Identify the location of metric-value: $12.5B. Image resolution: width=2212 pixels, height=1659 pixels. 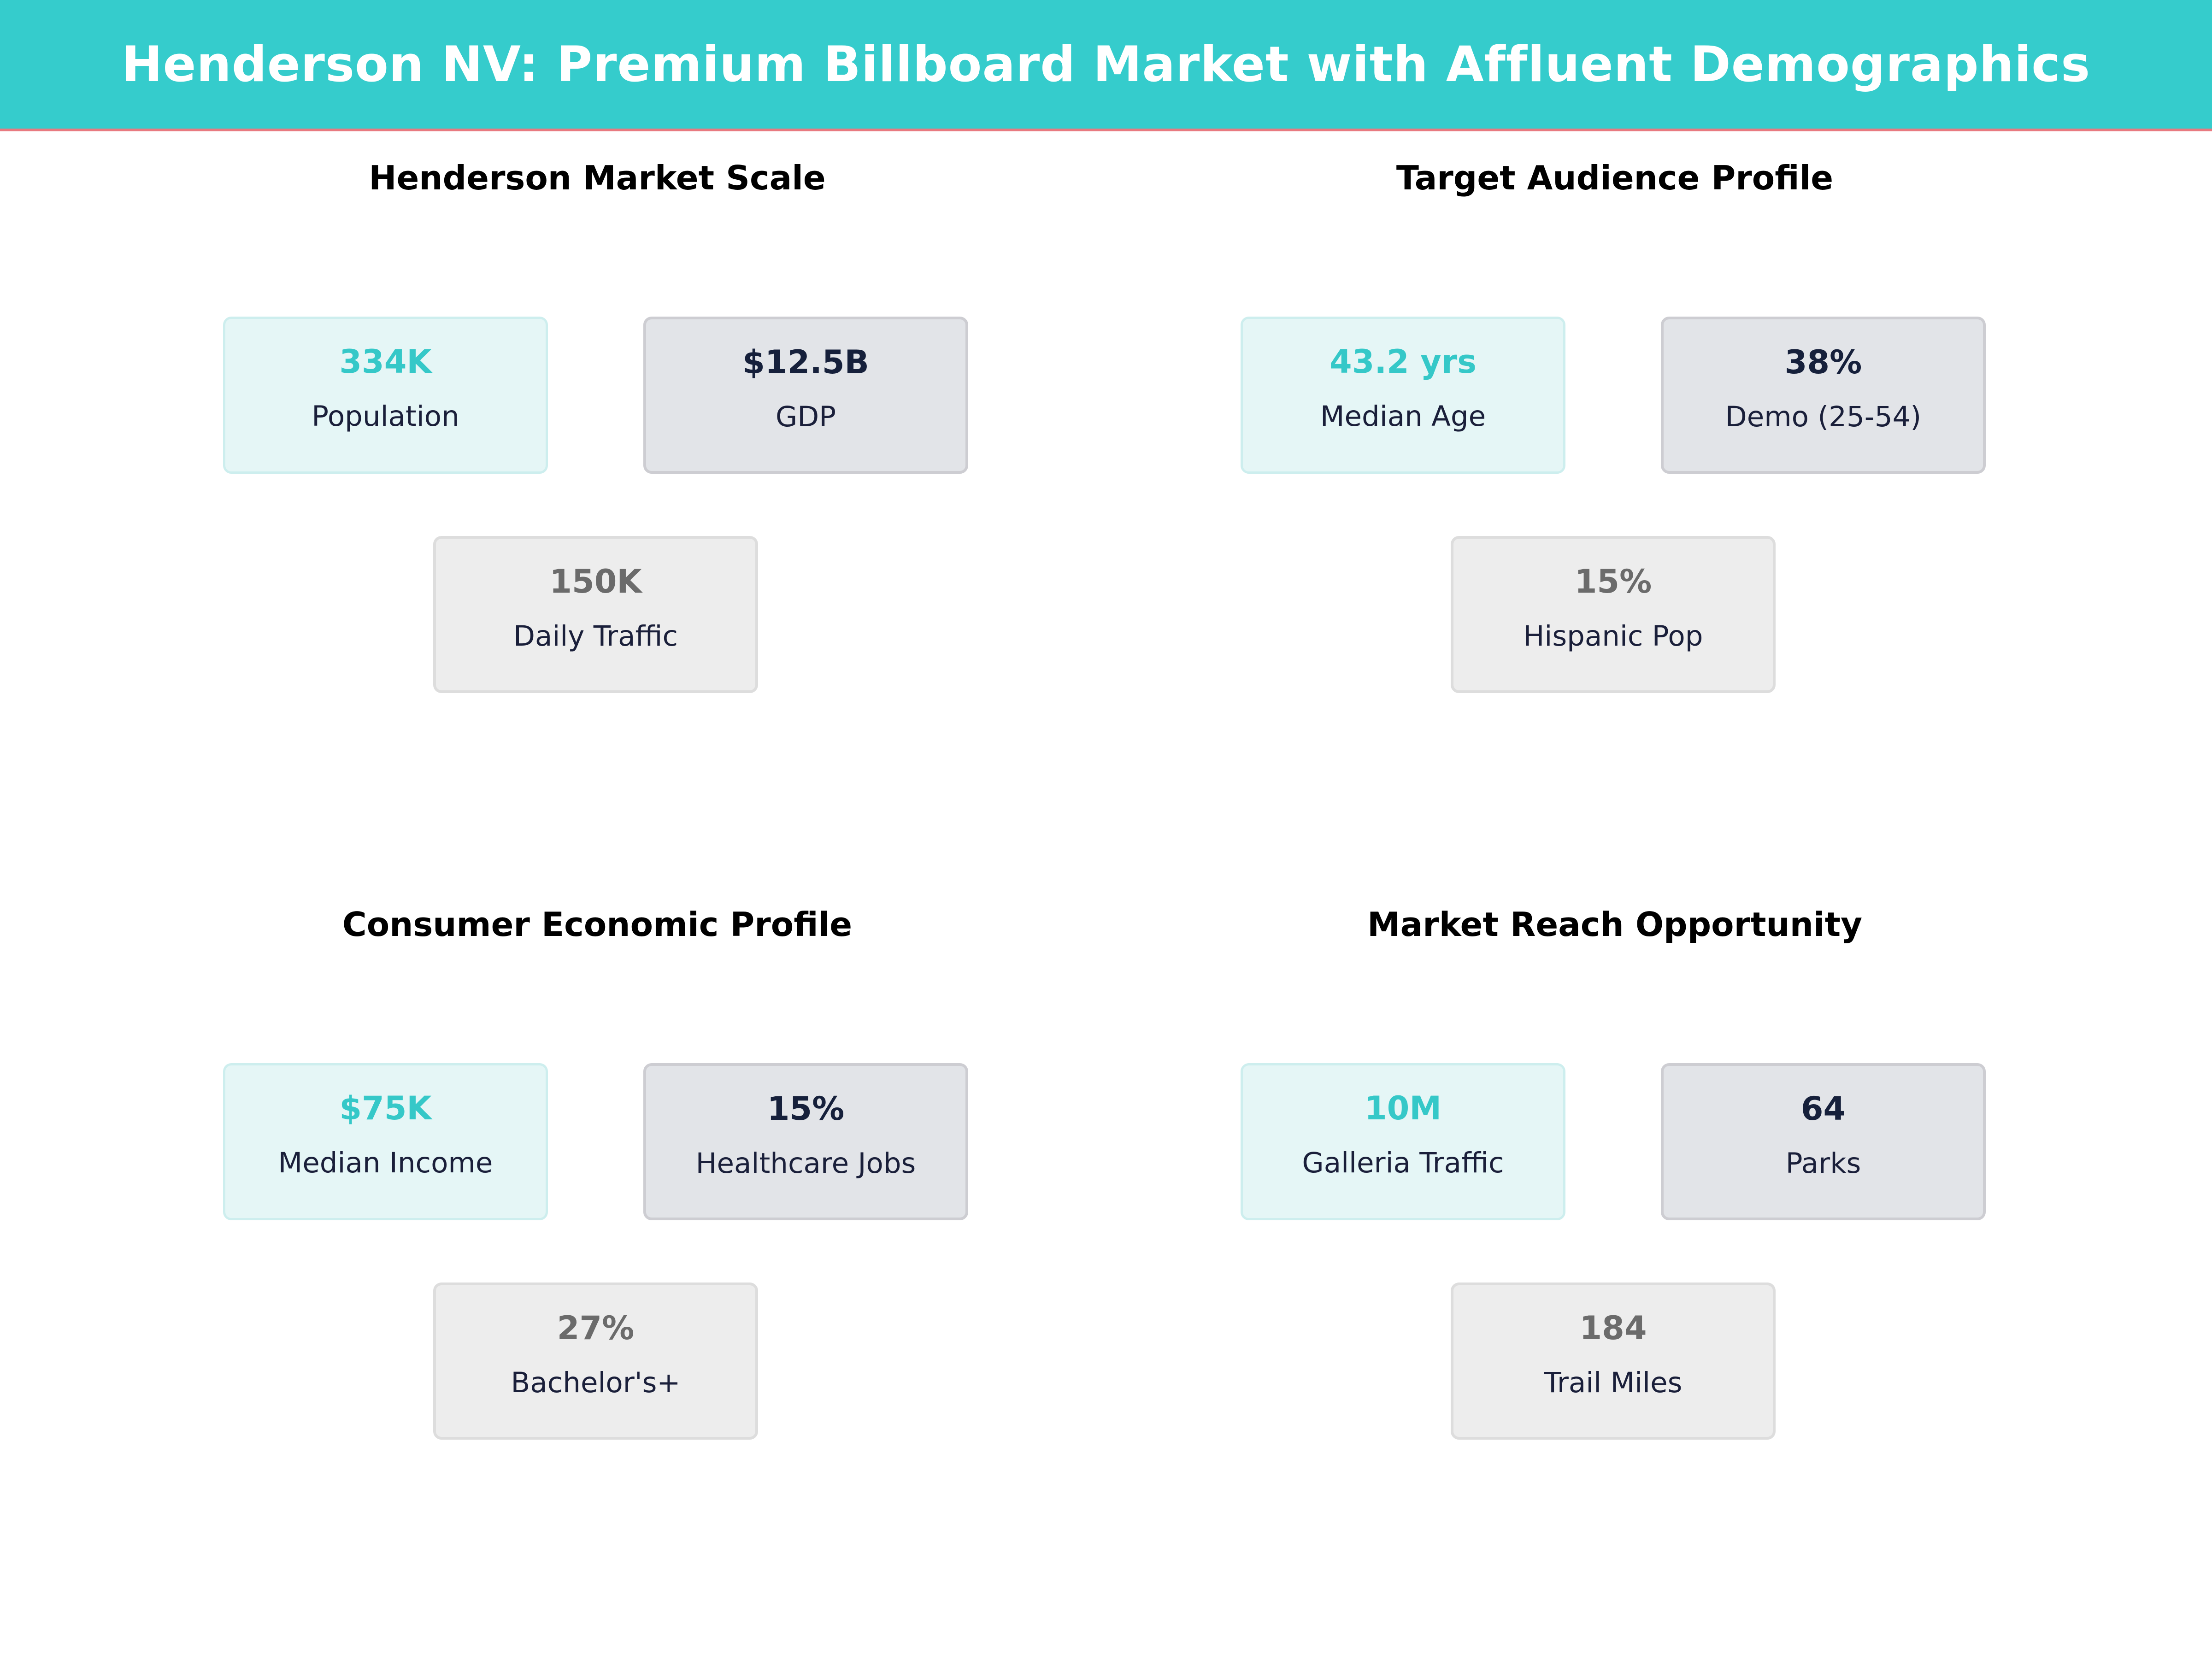
(805, 362).